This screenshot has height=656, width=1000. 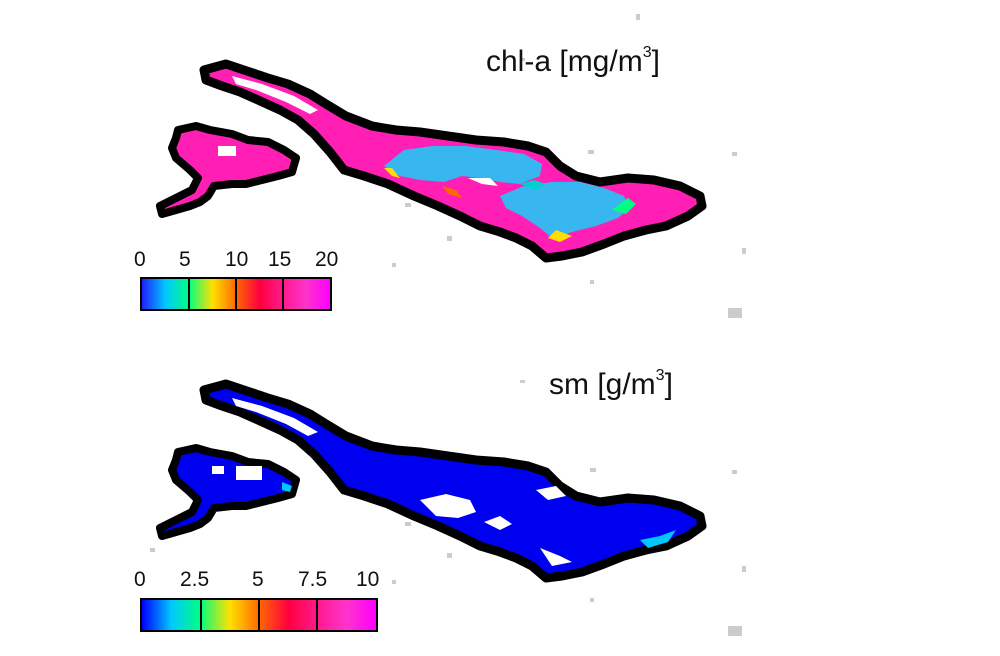 What do you see at coordinates (258, 579) in the screenshot?
I see `sm-tick-2: 5` at bounding box center [258, 579].